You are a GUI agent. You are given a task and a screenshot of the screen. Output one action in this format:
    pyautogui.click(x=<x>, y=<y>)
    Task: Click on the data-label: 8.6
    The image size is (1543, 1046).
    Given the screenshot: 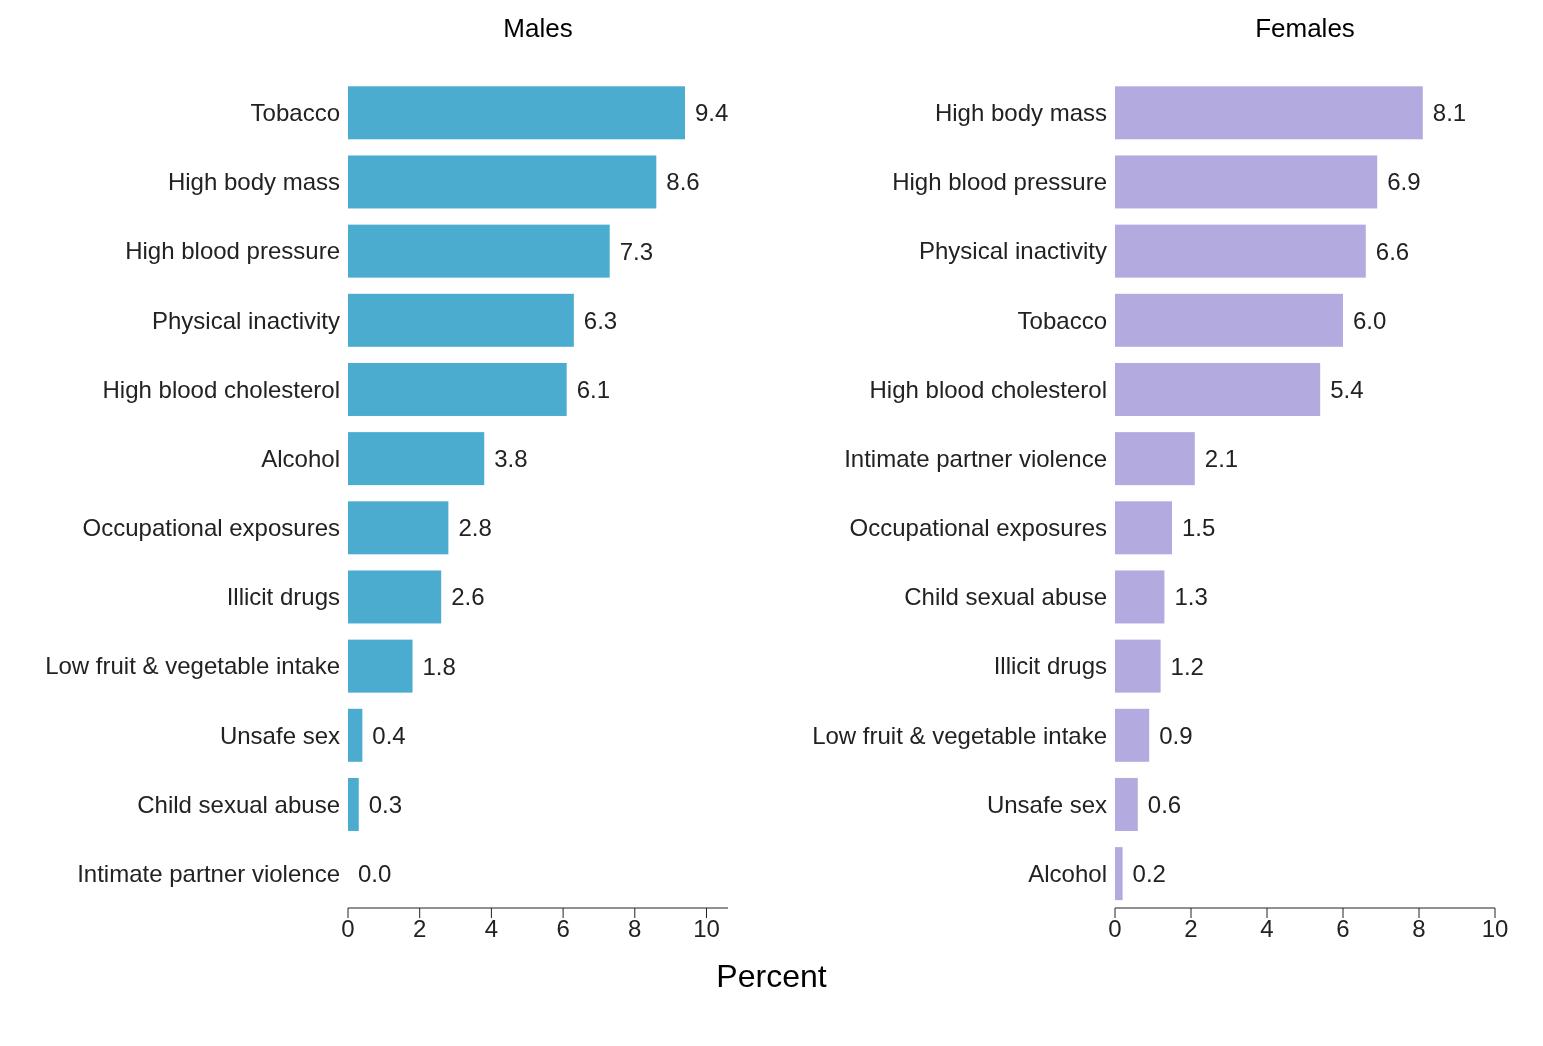 What is the action you would take?
    pyautogui.click(x=683, y=182)
    